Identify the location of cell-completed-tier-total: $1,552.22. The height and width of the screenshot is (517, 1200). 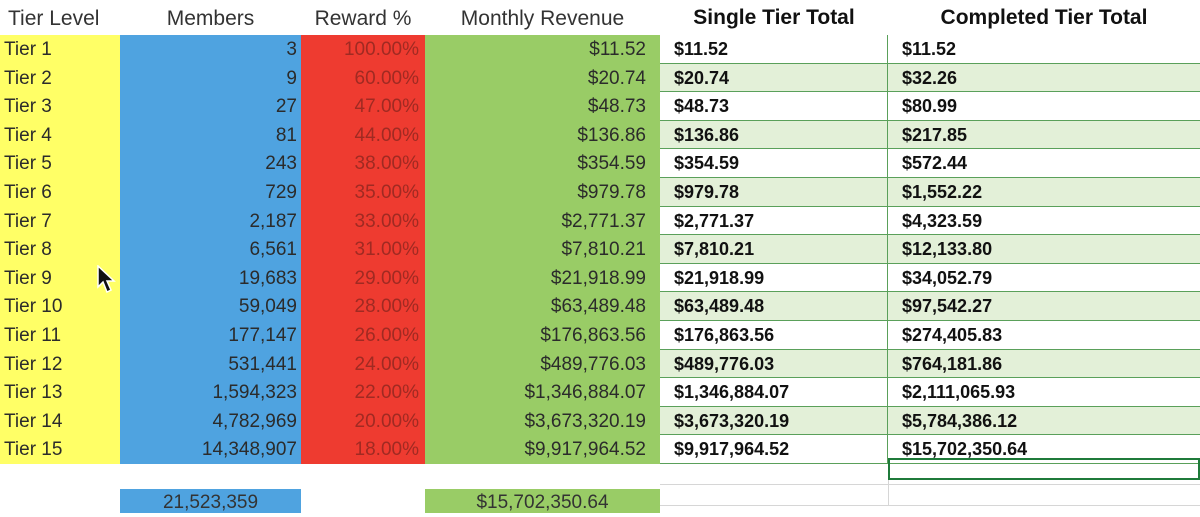
(942, 191).